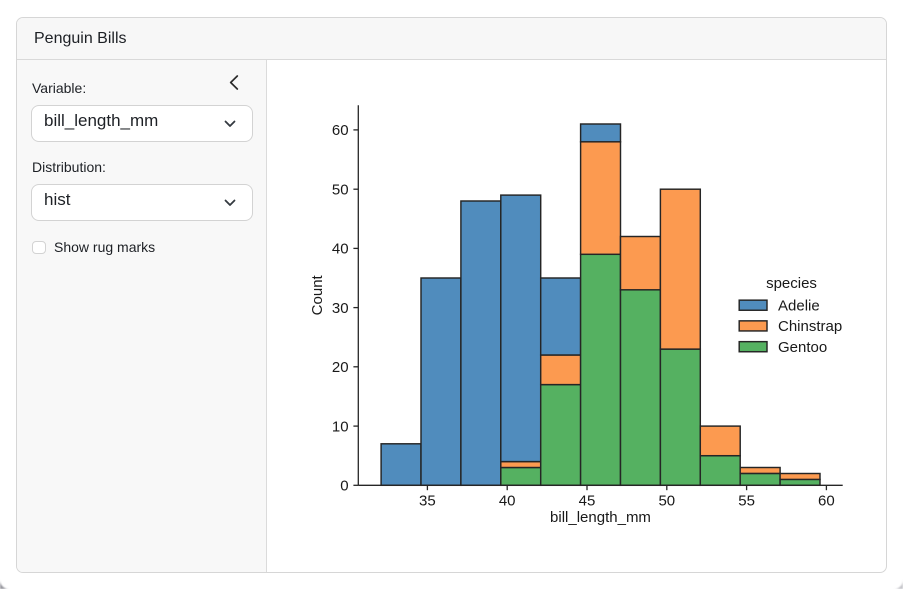 This screenshot has height=589, width=903. I want to click on svg-text: 20, so click(340, 367).